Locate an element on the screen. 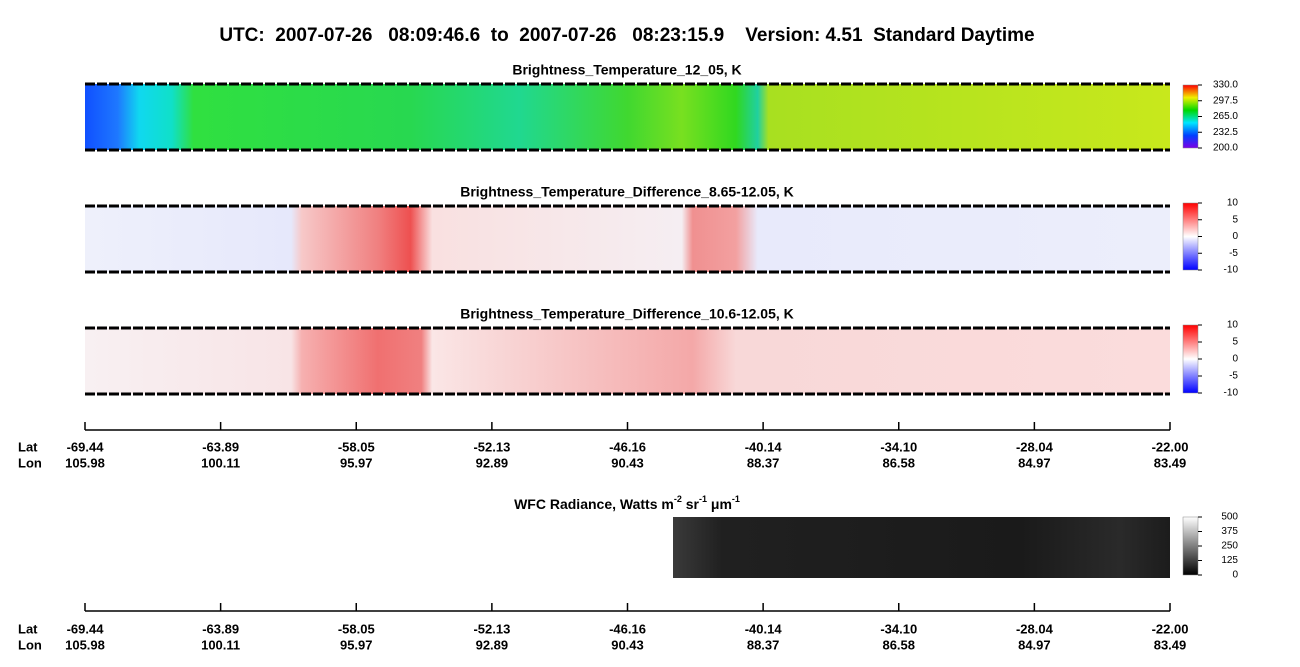  colorbar-tick-label: 375 is located at coordinates (1229, 531).